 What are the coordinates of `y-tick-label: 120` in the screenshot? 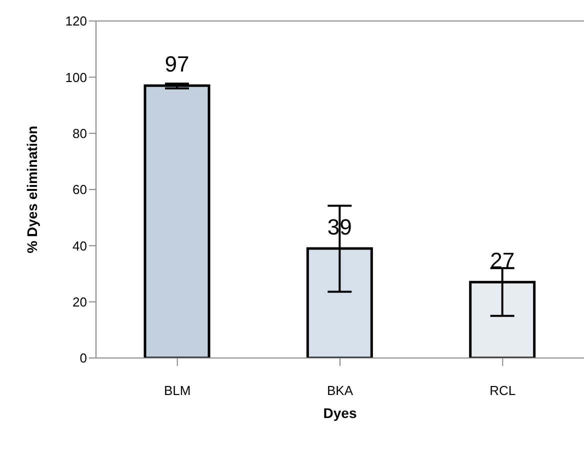 It's located at (76, 21).